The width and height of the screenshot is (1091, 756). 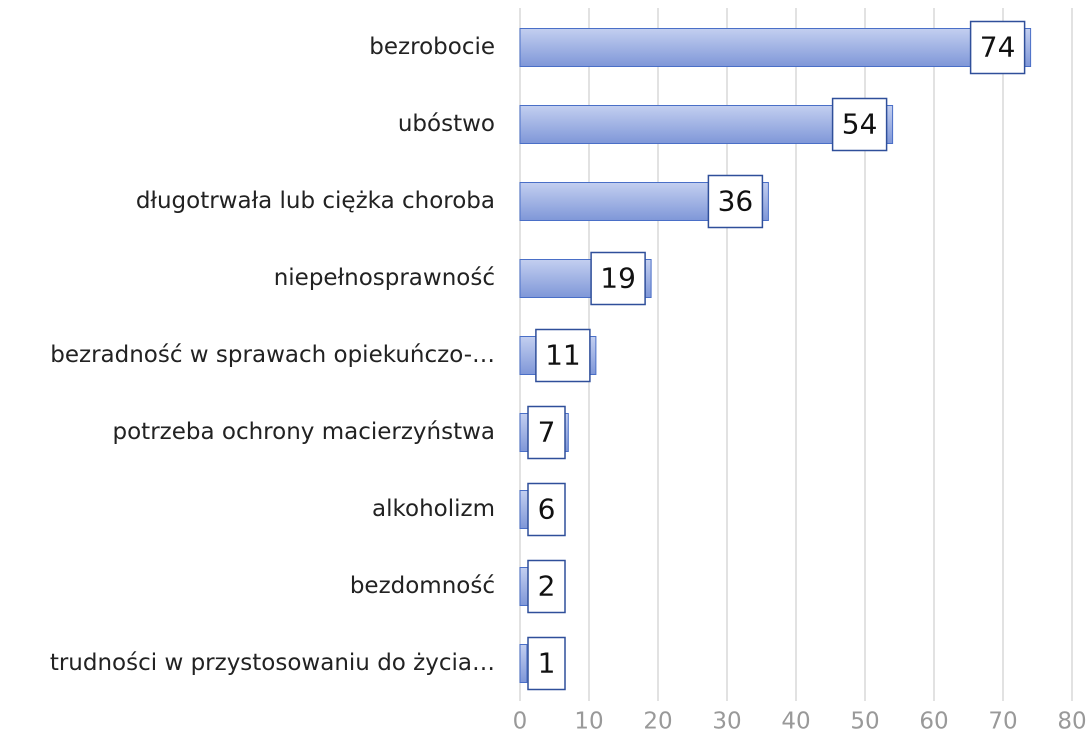 What do you see at coordinates (315, 201) in the screenshot?
I see `y-tick-label: długotrwała lub ciężka choroba` at bounding box center [315, 201].